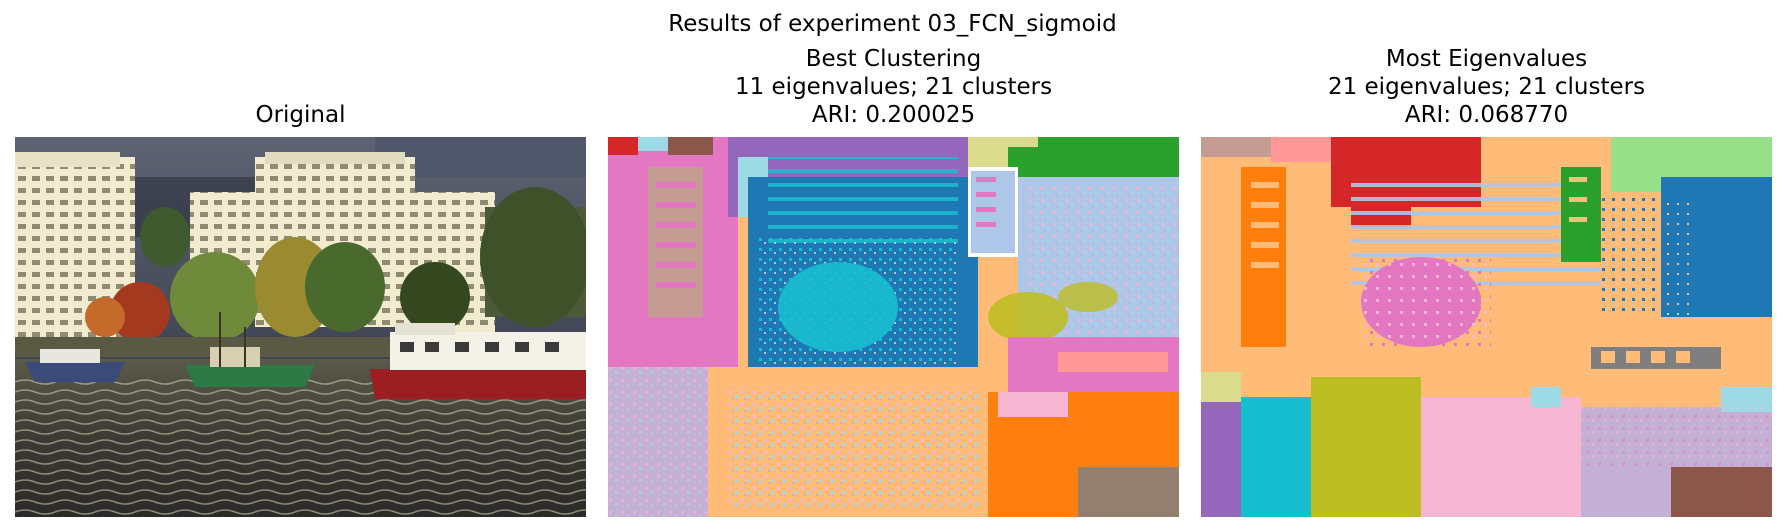 The height and width of the screenshot is (532, 1785). What do you see at coordinates (892, 24) in the screenshot?
I see `figure-suptitle: Results of experiment 03_FCN_sigmoid` at bounding box center [892, 24].